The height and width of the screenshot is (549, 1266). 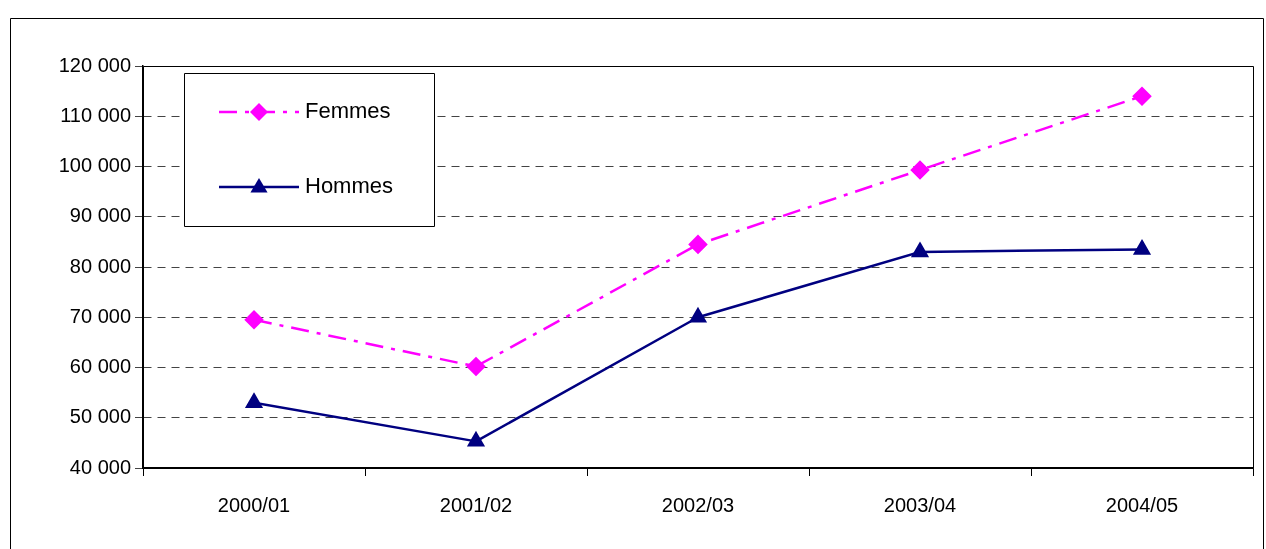 I want to click on x-tick-label: 2002/03, so click(x=698, y=504).